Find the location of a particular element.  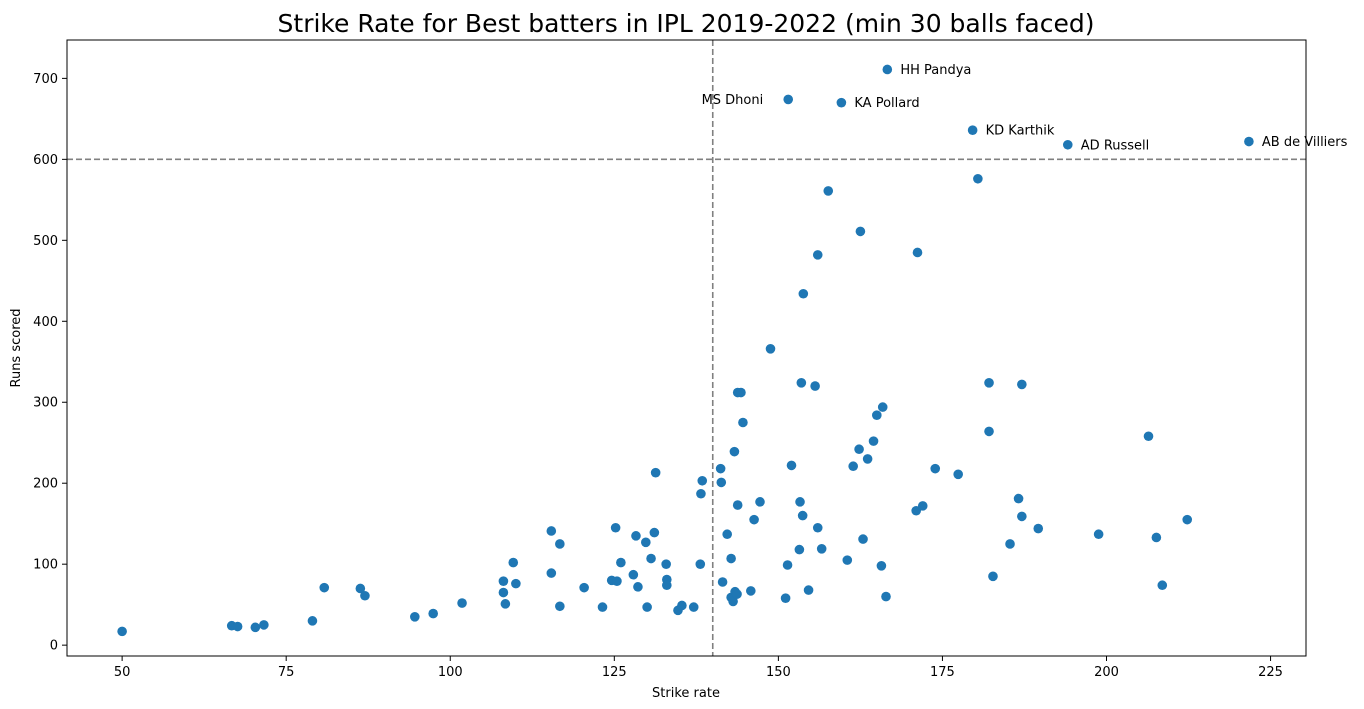

point-annotation: HH Pandya is located at coordinates (935, 70).